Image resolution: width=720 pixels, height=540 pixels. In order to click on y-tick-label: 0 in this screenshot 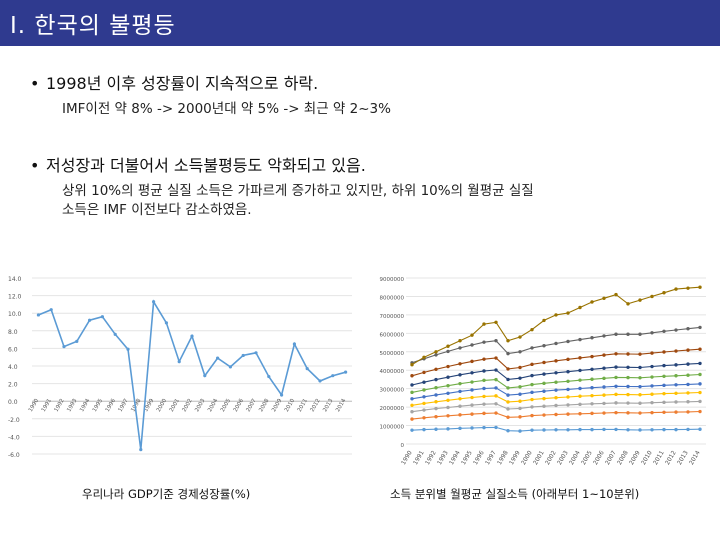, I will do `click(403, 446)`.